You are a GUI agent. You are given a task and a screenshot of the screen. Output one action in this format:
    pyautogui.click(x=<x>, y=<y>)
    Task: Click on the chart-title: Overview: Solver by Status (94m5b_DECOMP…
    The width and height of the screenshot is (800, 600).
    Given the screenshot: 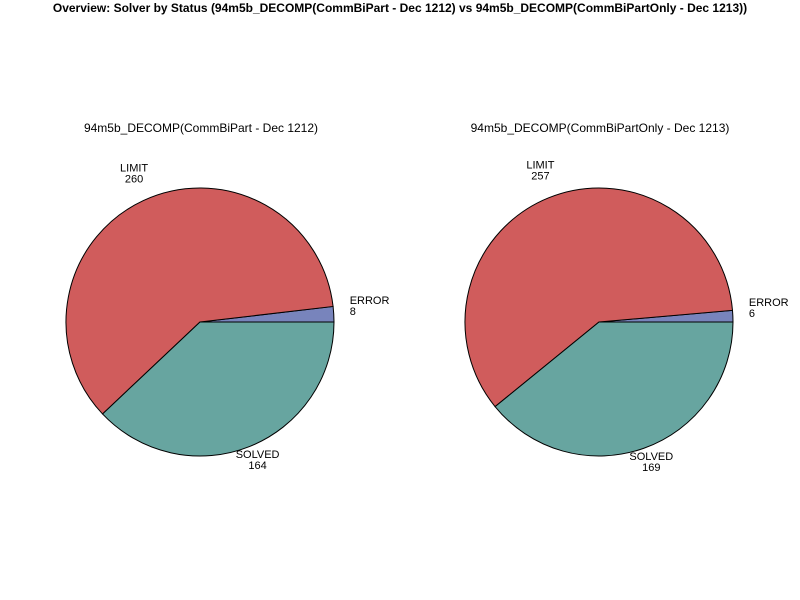 What is the action you would take?
    pyautogui.click(x=400, y=8)
    